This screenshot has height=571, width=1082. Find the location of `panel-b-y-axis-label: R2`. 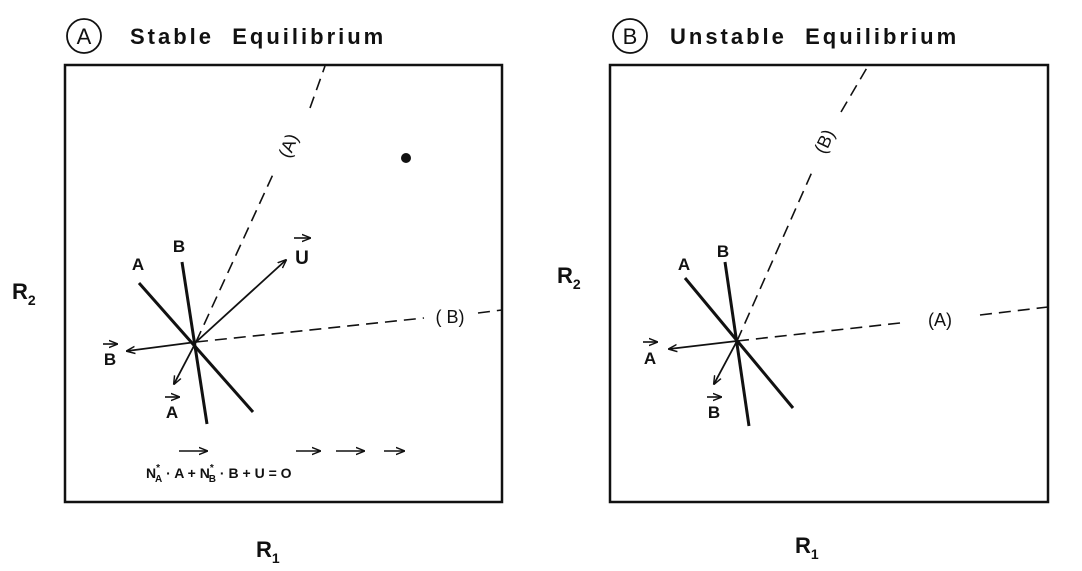

panel-b-y-axis-label: R2 is located at coordinates (569, 277).